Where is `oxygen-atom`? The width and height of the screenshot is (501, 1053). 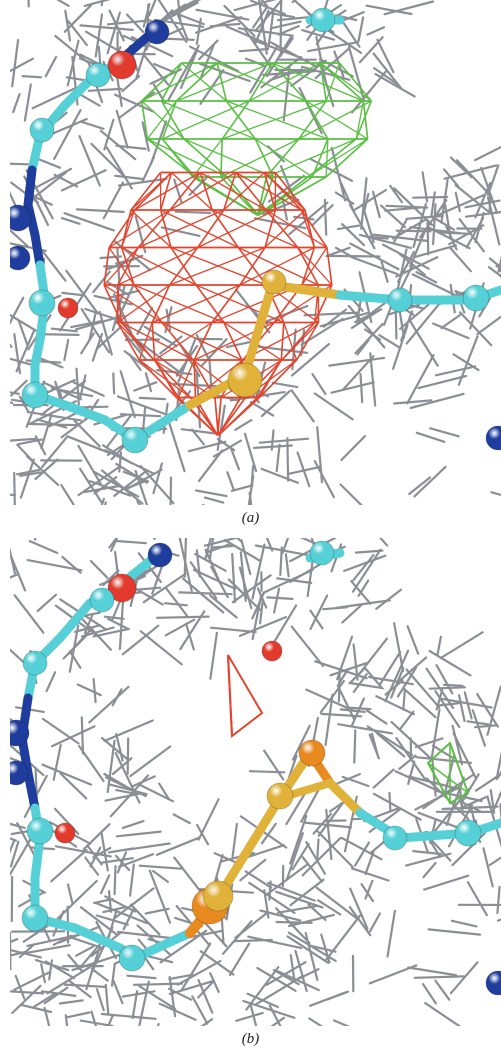
oxygen-atom is located at coordinates (65, 833).